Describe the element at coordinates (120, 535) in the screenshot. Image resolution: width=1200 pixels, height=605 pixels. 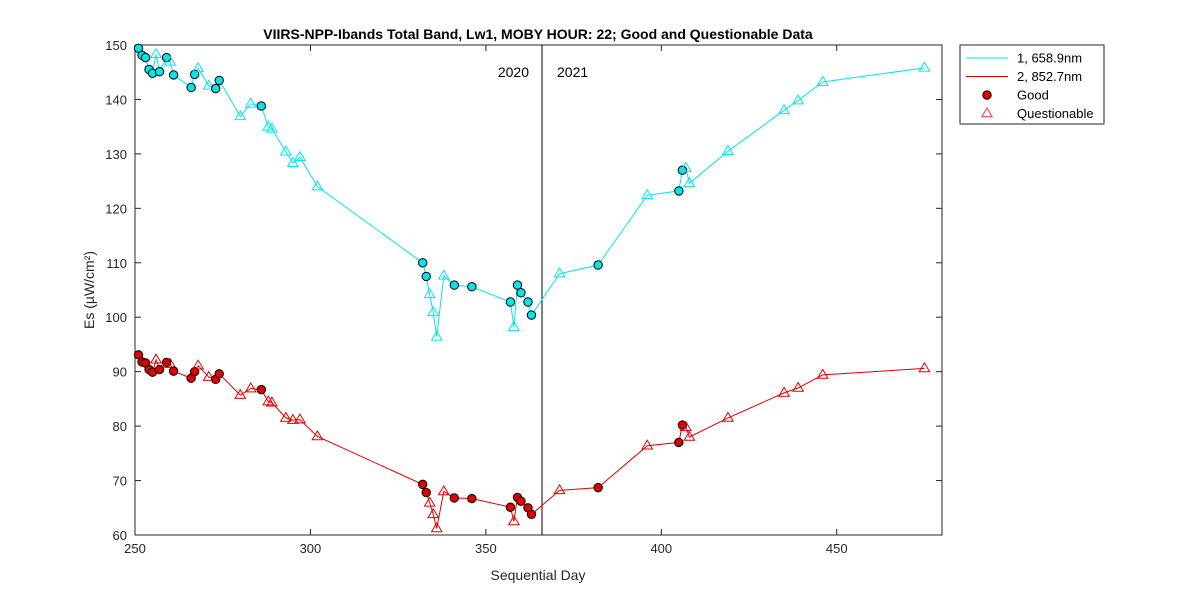
I see `y-tick-label: 60` at that location.